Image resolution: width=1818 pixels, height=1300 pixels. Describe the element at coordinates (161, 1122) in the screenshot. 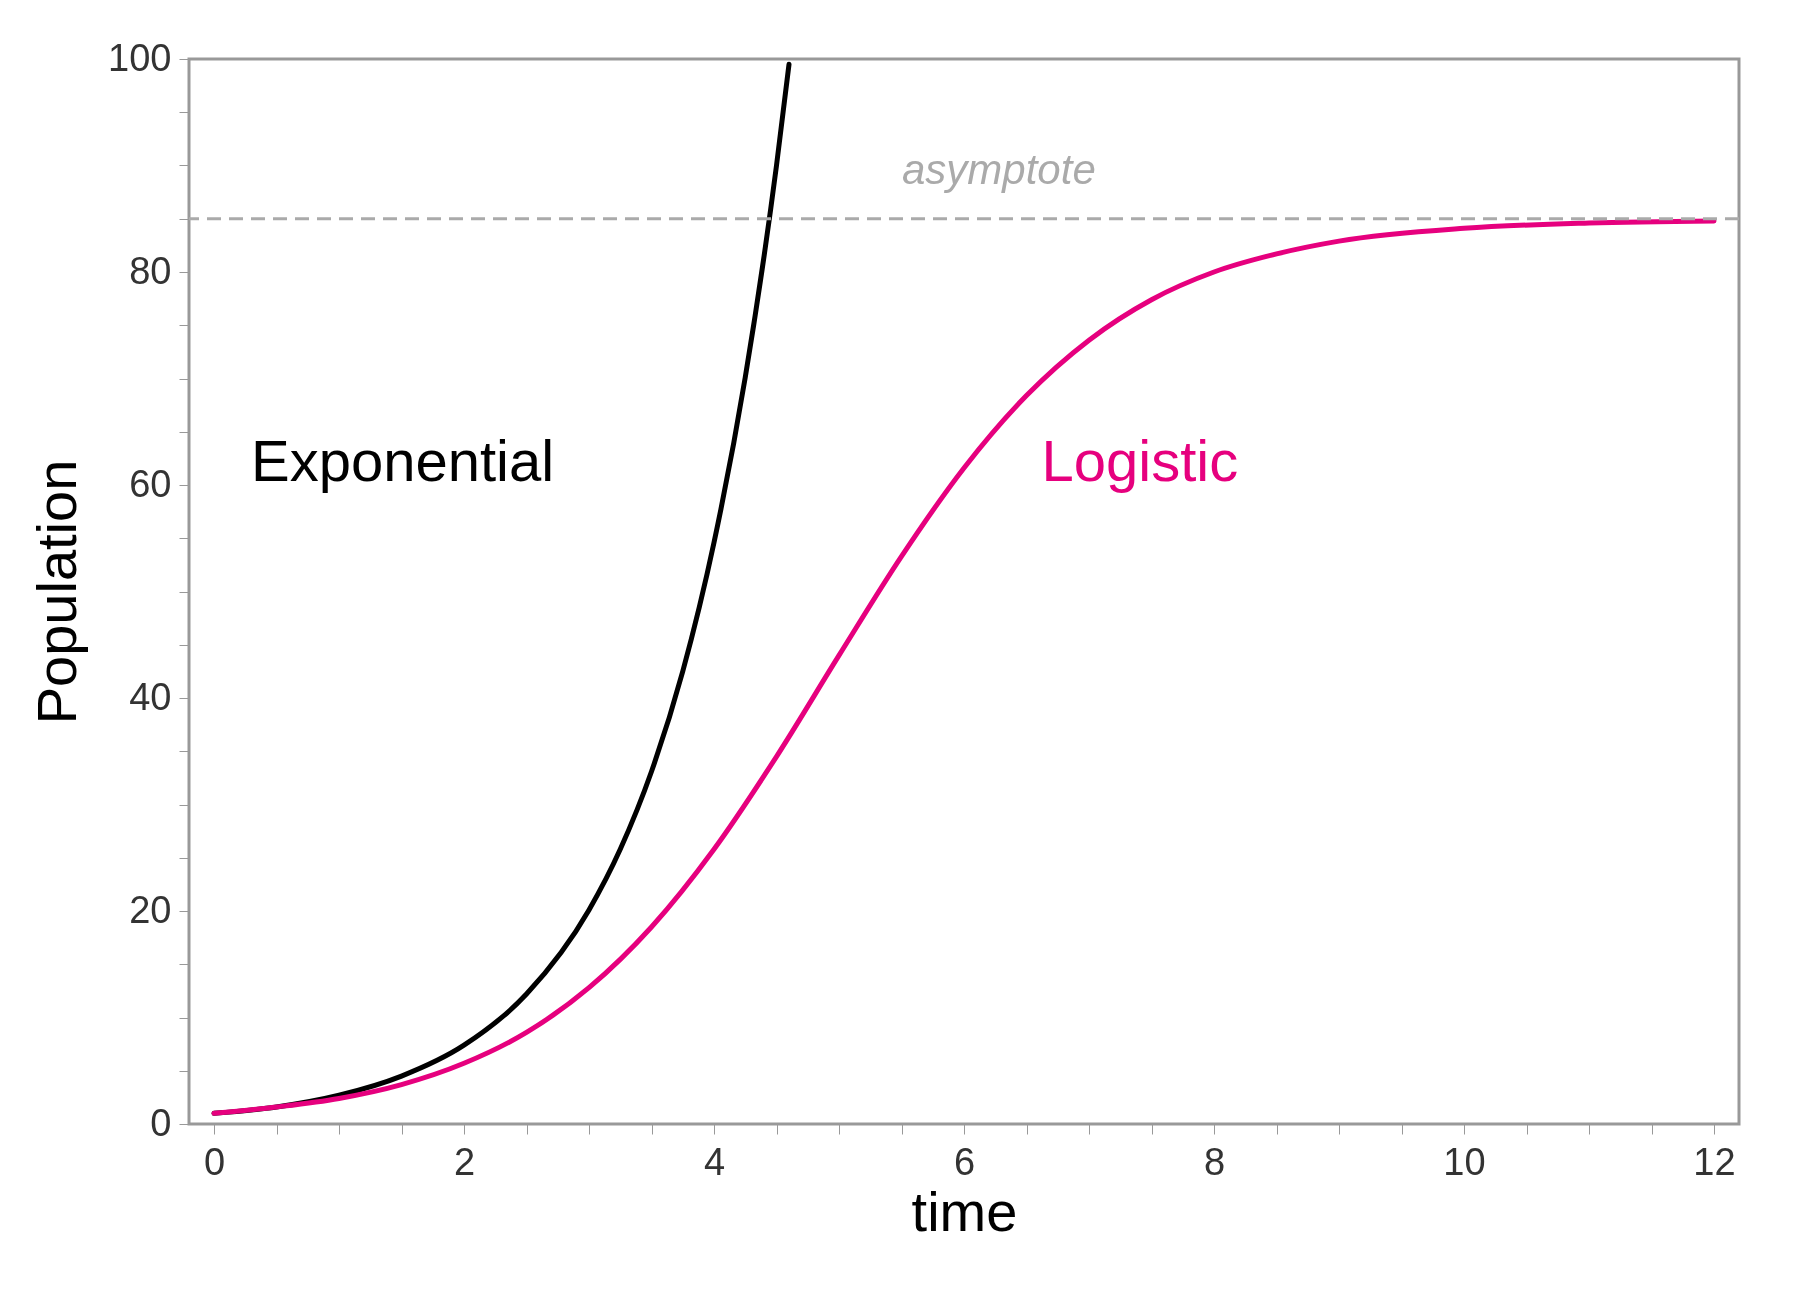

I see `y-tick-label: 0` at that location.